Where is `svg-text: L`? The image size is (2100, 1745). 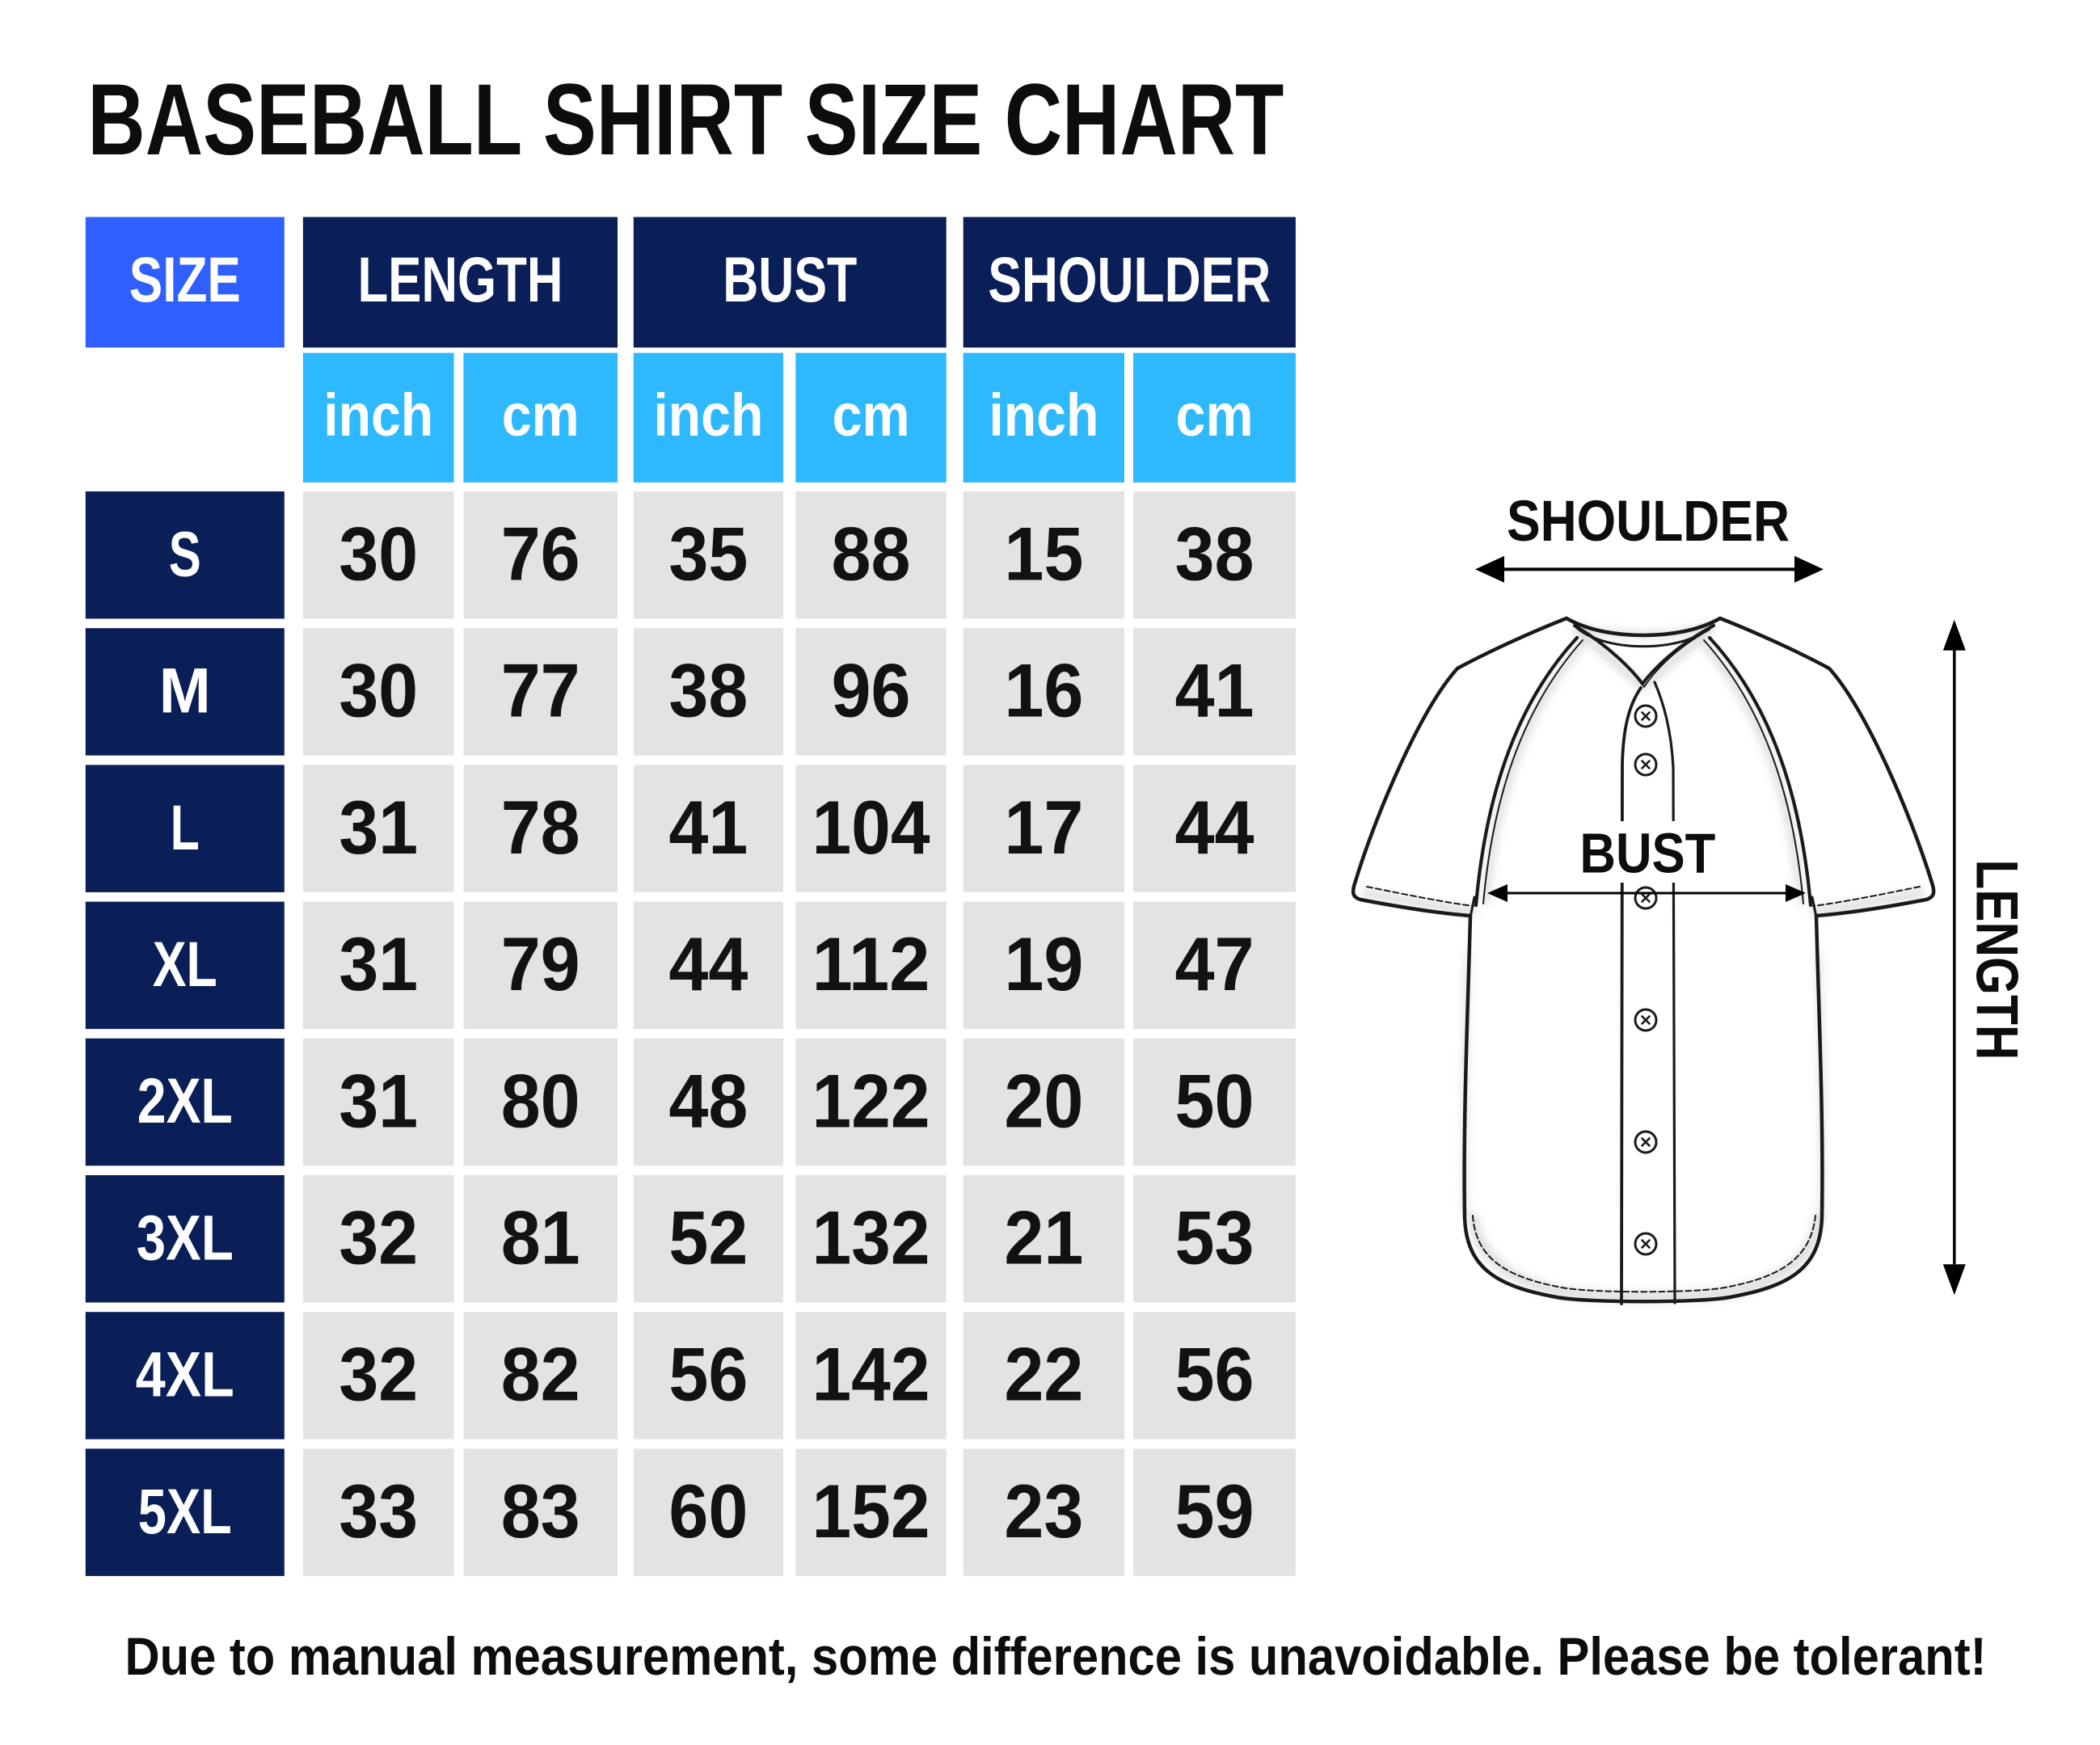
svg-text: L is located at coordinates (185, 827).